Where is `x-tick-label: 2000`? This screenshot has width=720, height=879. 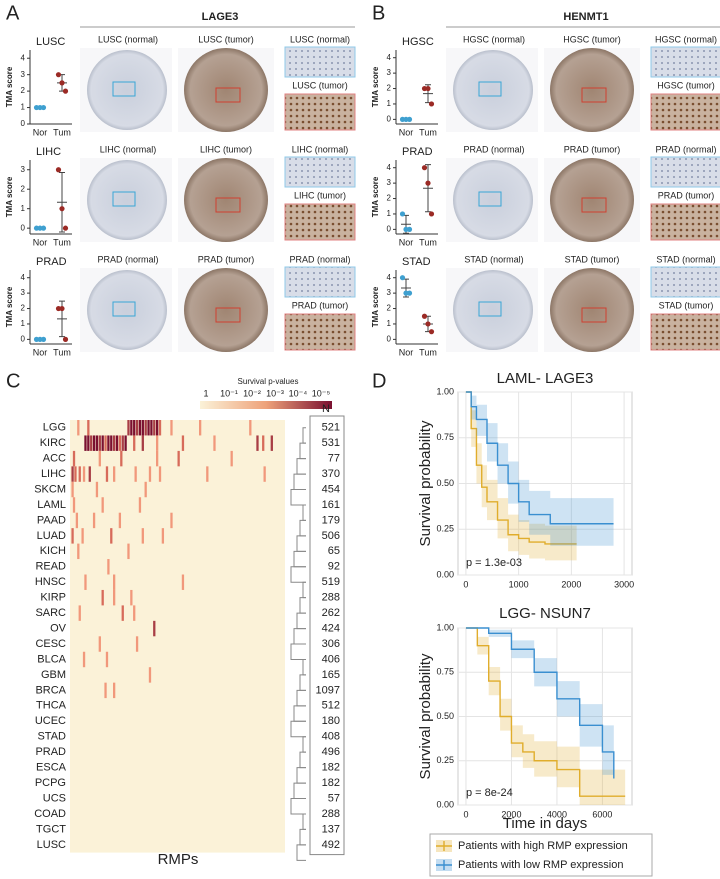
x-tick-label: 2000 is located at coordinates (511, 814).